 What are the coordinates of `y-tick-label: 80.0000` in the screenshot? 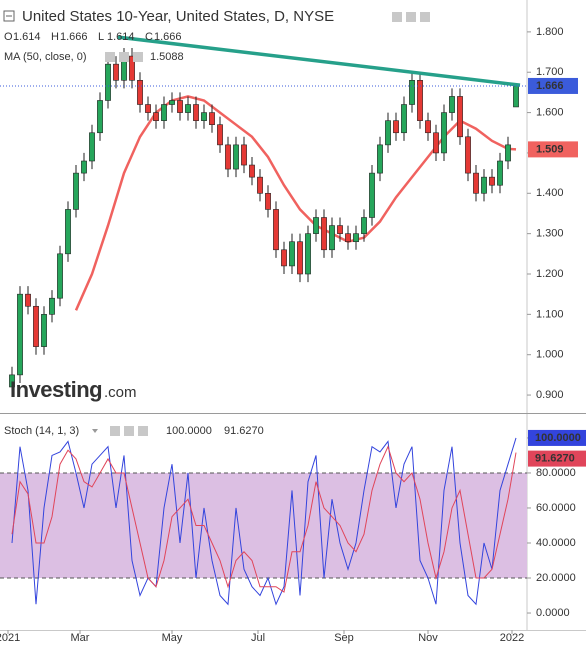 It's located at (556, 473).